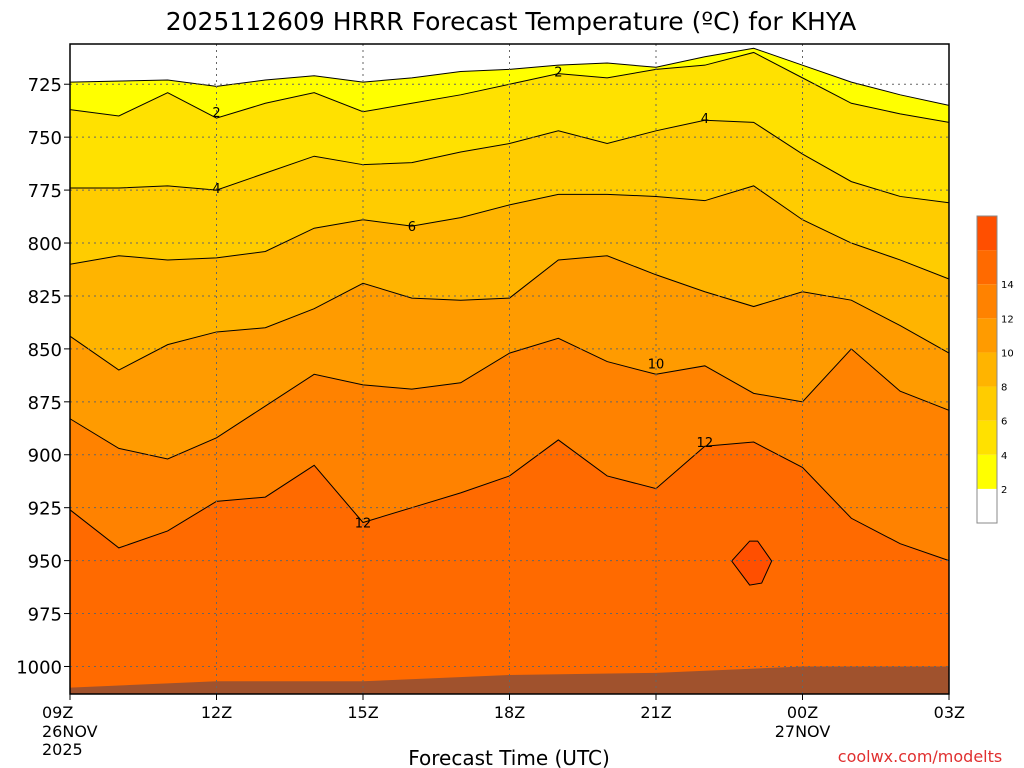 Image resolution: width=1024 pixels, height=768 pixels. Describe the element at coordinates (509, 712) in the screenshot. I see `x-tick-label: 18Z` at that location.